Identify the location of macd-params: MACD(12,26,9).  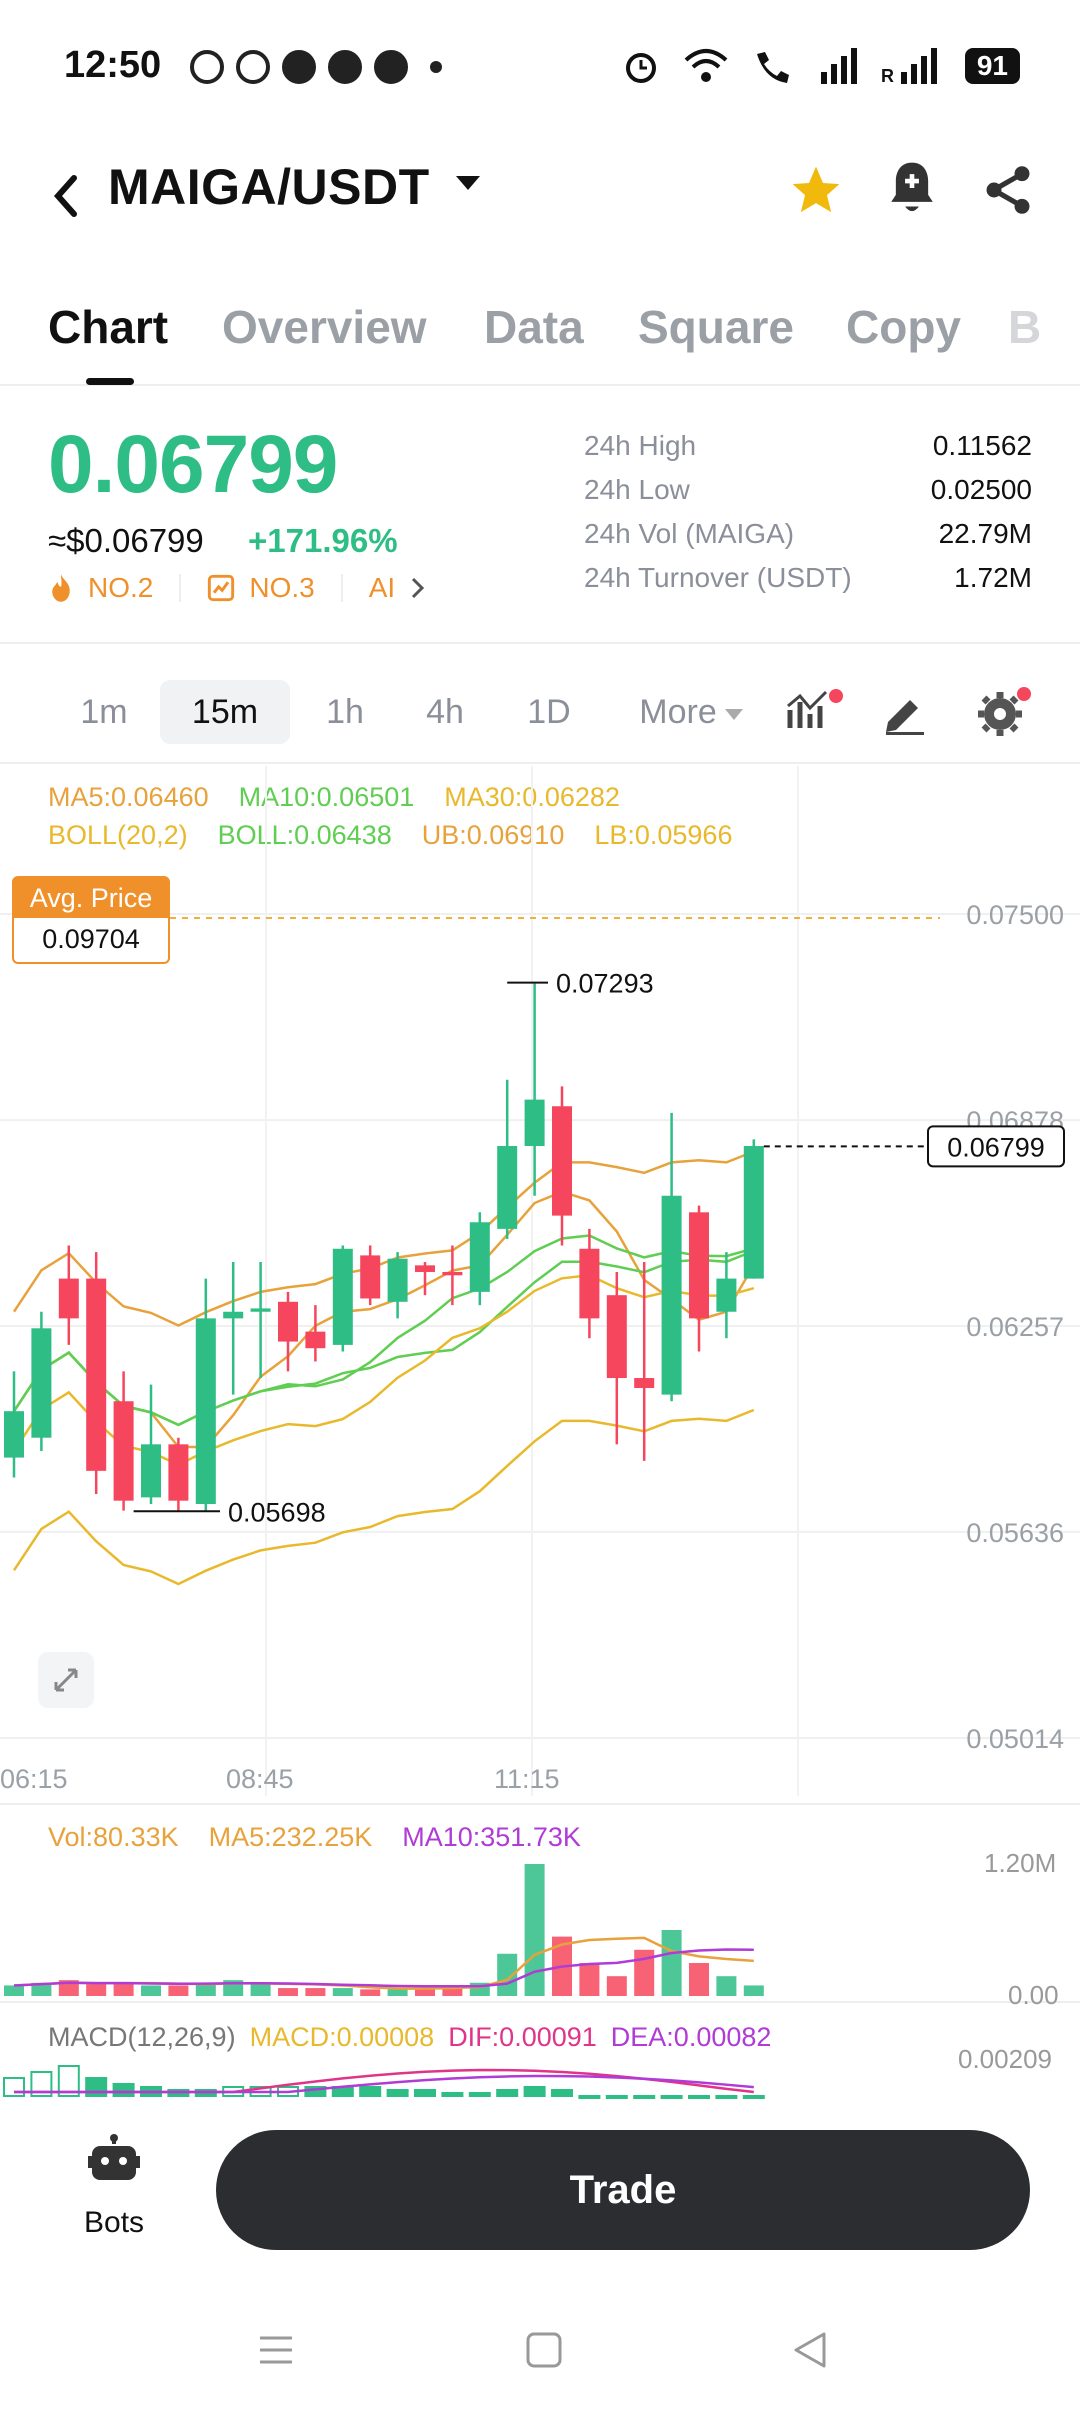
(142, 2037).